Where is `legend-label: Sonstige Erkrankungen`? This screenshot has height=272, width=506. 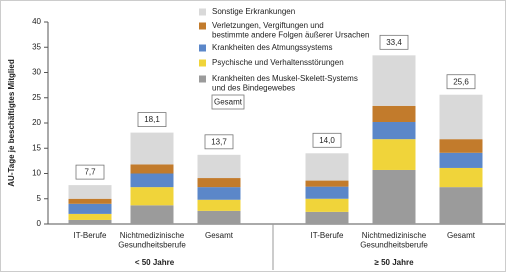
legend-label: Sonstige Erkrankungen is located at coordinates (253, 11).